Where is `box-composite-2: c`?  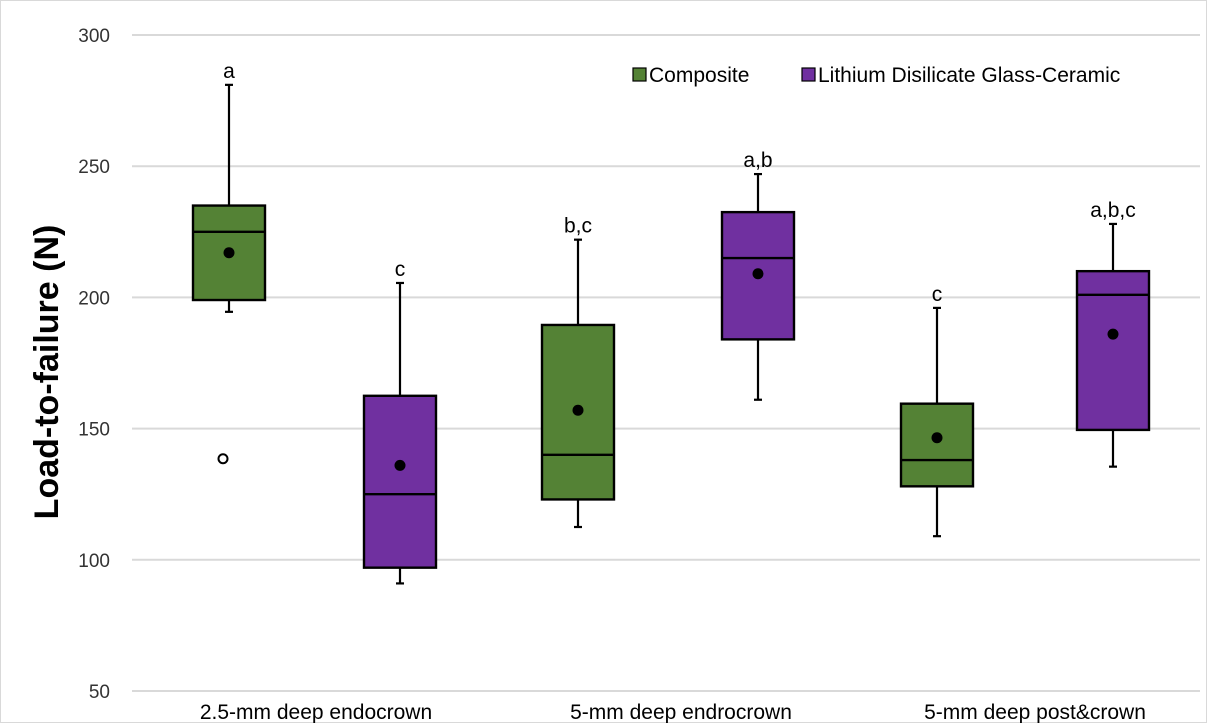
box-composite-2: c is located at coordinates (937, 410).